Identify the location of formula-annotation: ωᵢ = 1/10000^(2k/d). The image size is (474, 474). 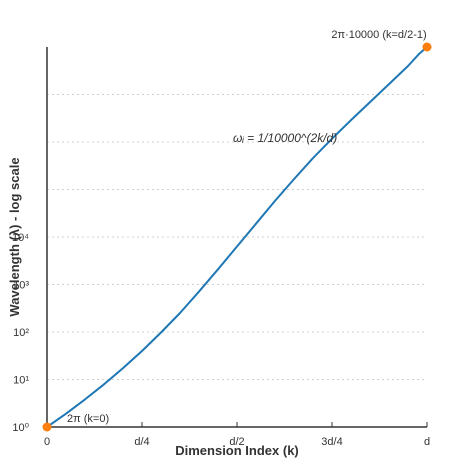
(285, 138).